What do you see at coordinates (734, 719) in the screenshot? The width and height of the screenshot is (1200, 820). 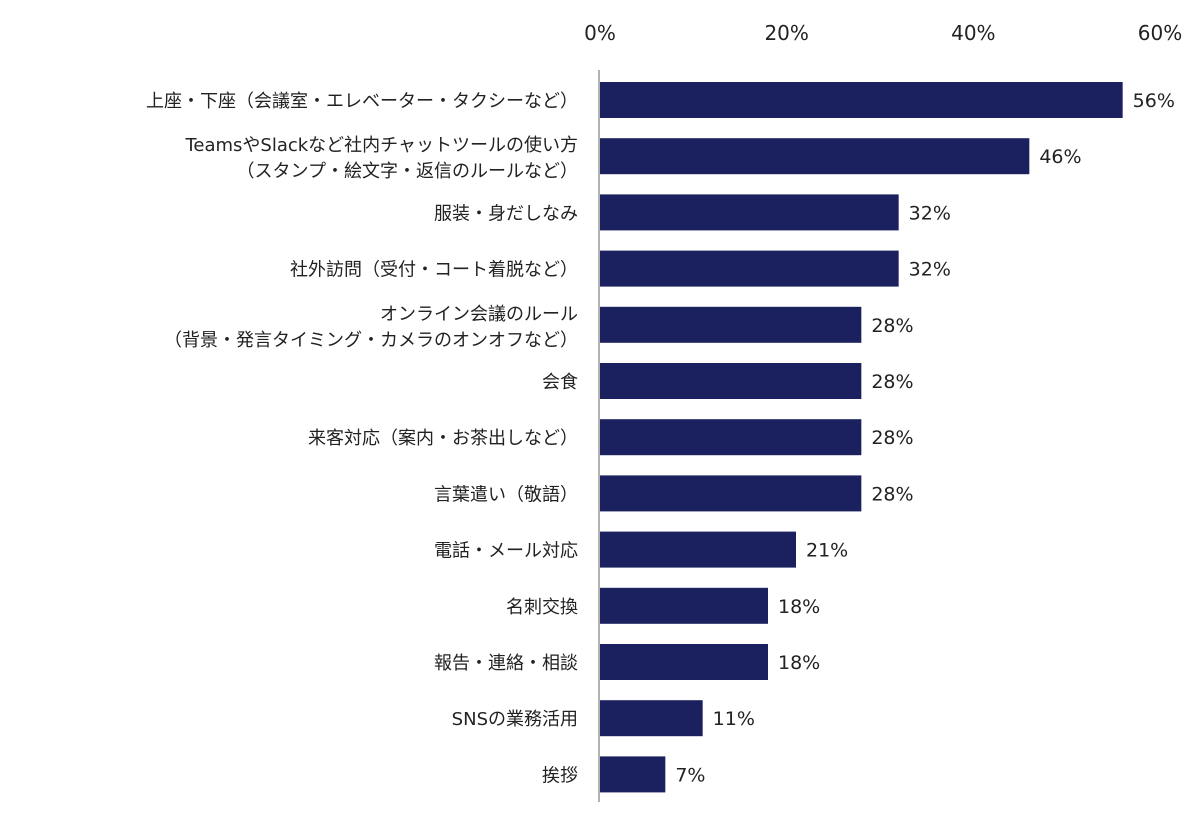 I see `data-label: 11%` at bounding box center [734, 719].